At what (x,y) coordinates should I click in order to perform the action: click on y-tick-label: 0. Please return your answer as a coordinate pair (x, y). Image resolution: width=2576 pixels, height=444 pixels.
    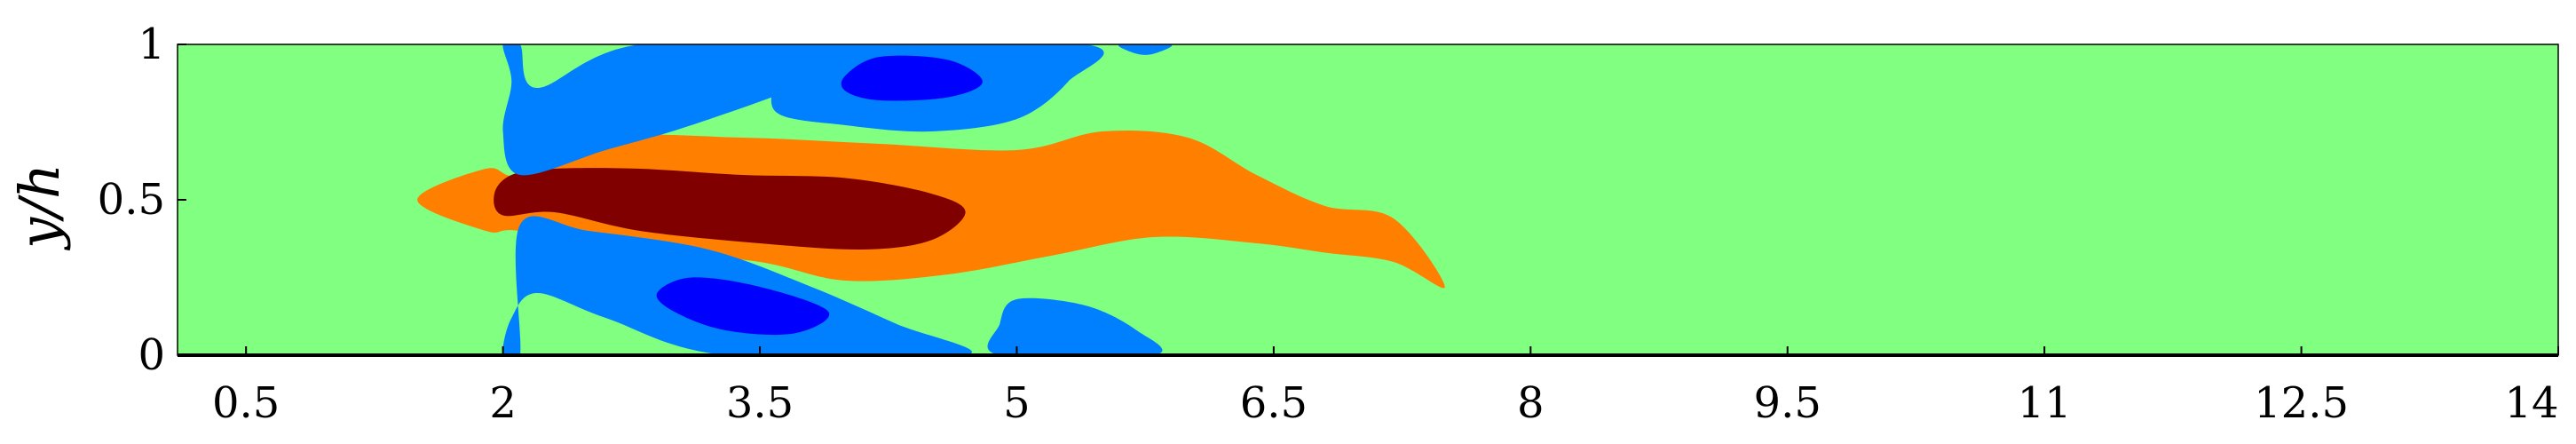
    Looking at the image, I should click on (151, 355).